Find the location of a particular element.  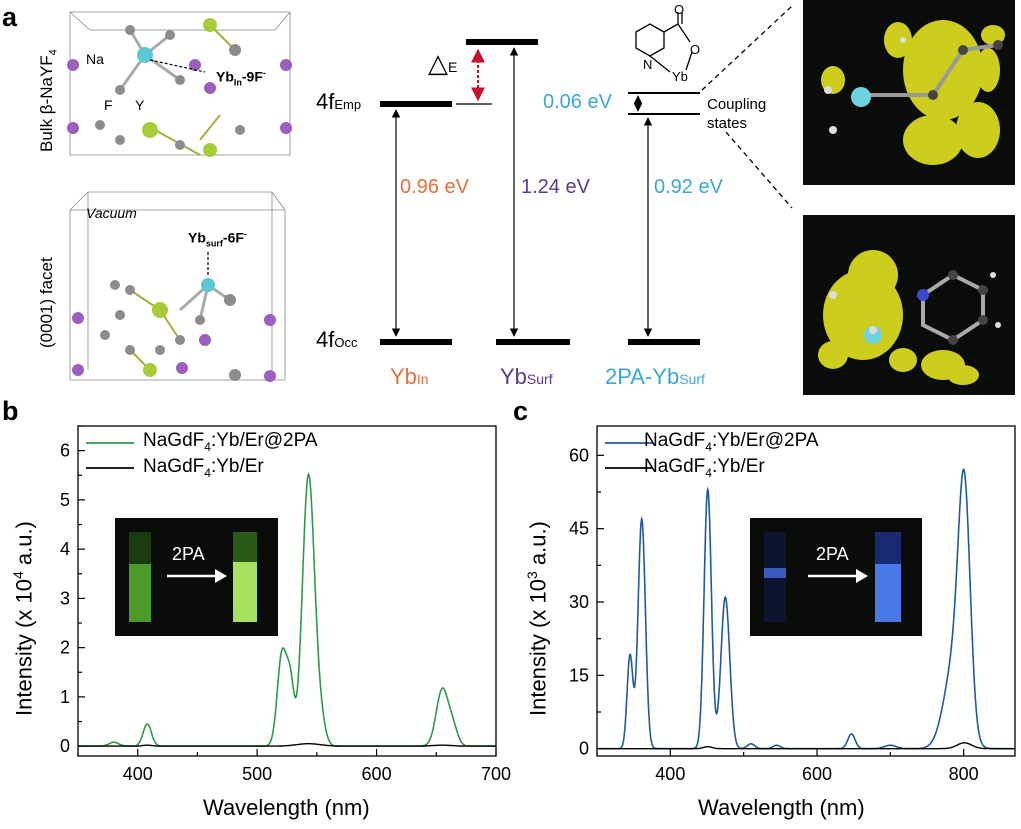

x-tick-label: 500 is located at coordinates (257, 774).